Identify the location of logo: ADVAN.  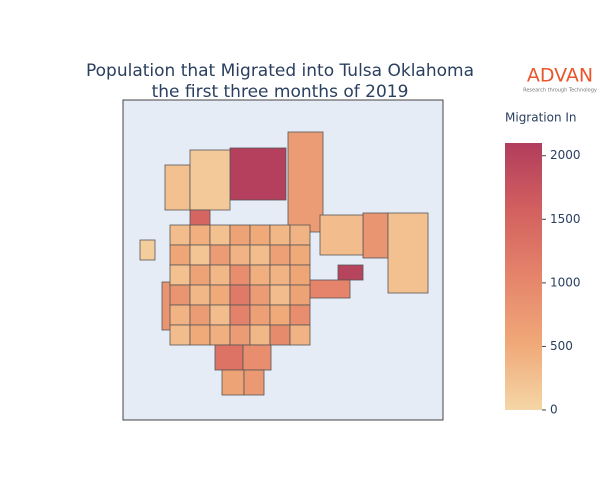
(560, 76).